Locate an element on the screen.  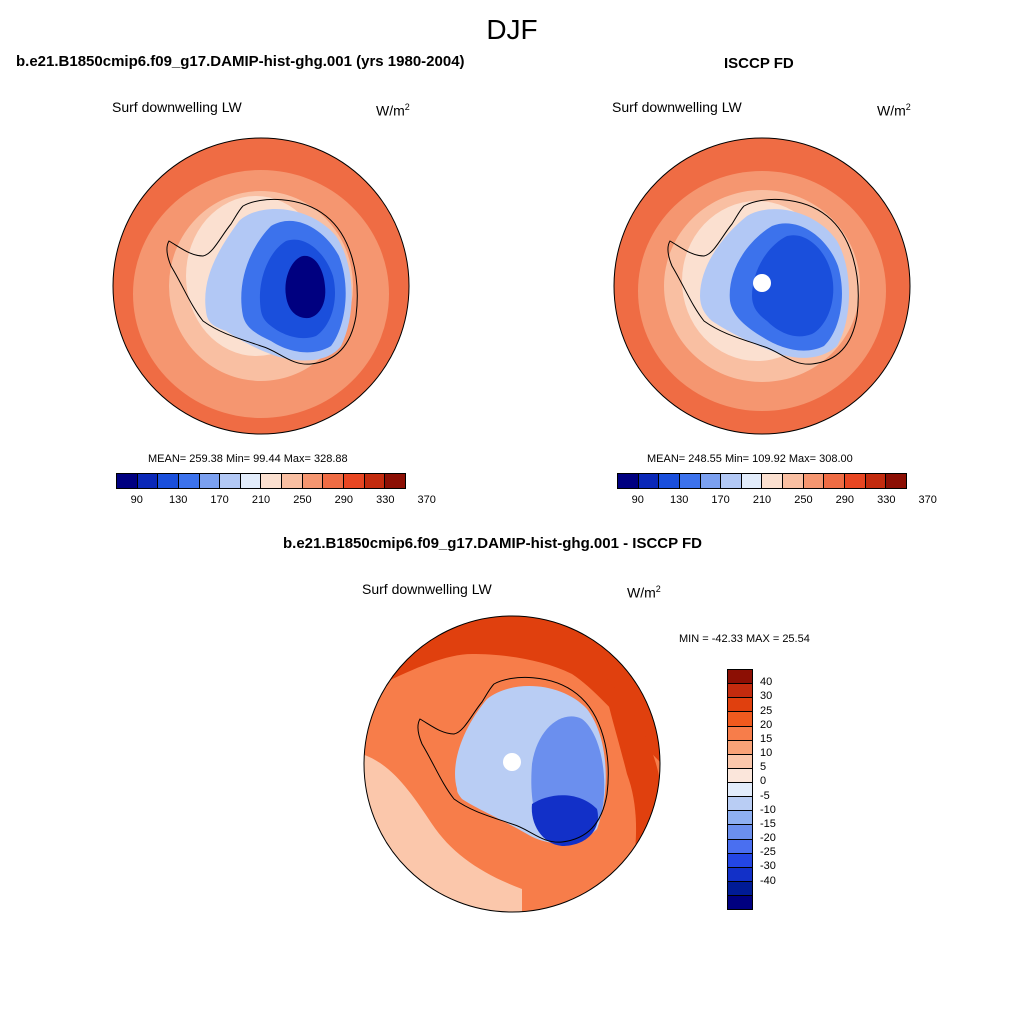
season-title: DJF is located at coordinates (512, 29).